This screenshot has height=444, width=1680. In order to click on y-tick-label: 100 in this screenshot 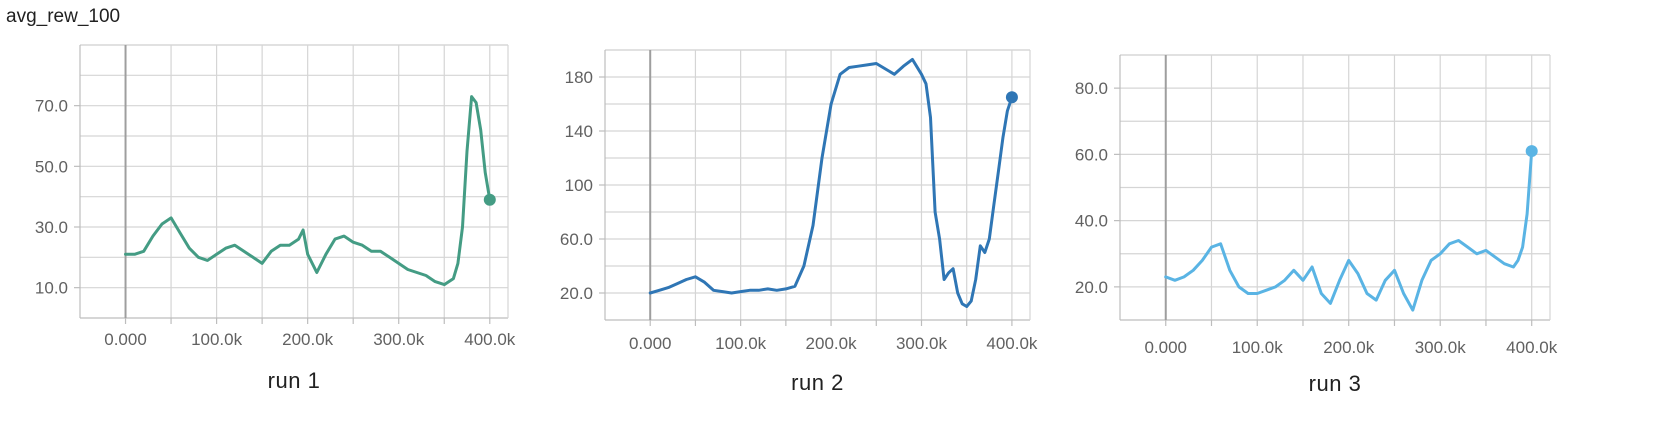, I will do `click(579, 185)`.